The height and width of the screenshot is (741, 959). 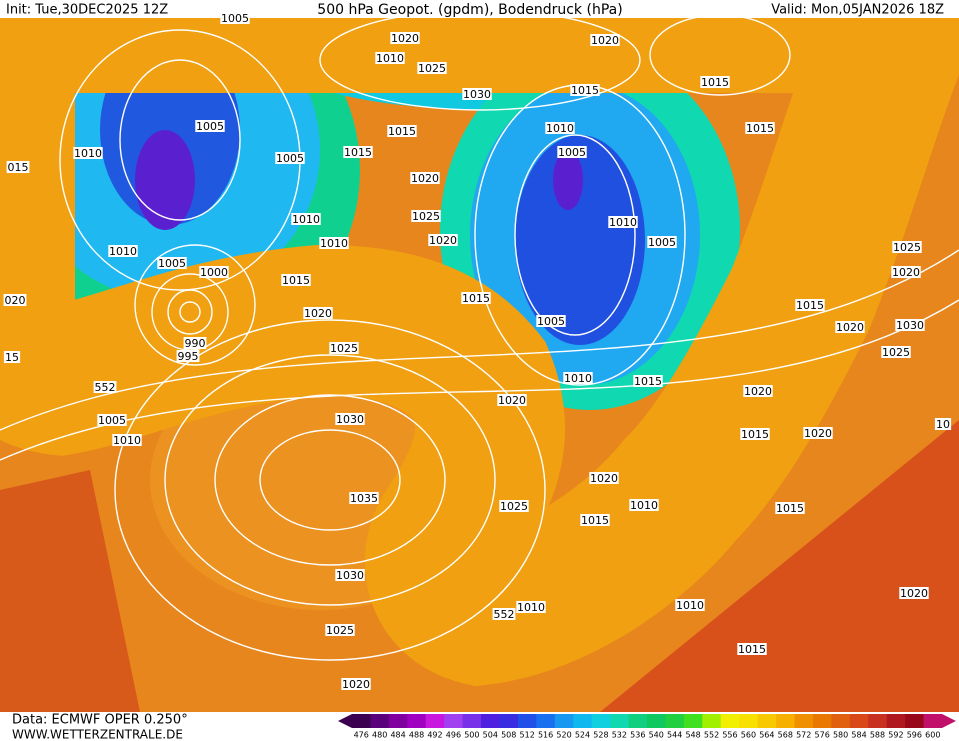 What do you see at coordinates (364, 498) in the screenshot?
I see `isobar-label: 1035` at bounding box center [364, 498].